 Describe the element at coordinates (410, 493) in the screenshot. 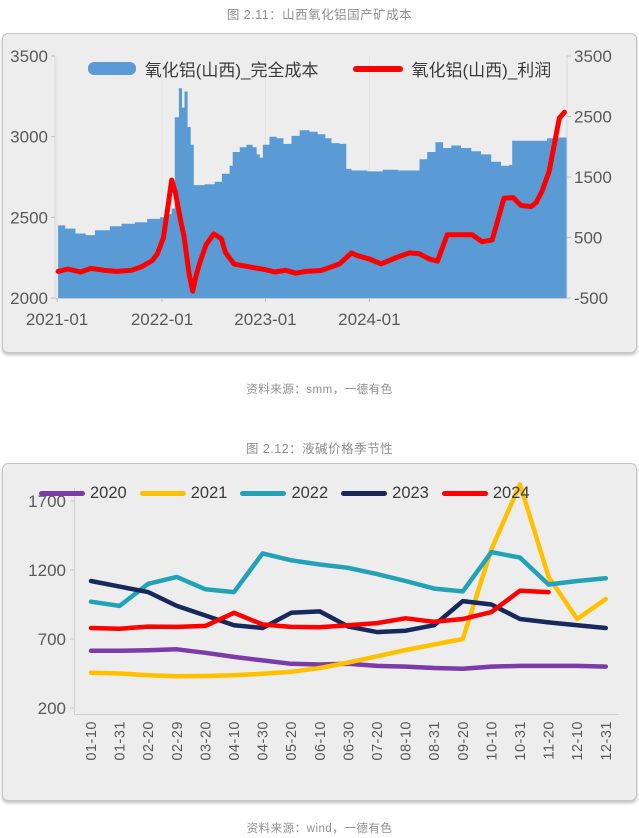

I see `legend-label: 2023` at that location.